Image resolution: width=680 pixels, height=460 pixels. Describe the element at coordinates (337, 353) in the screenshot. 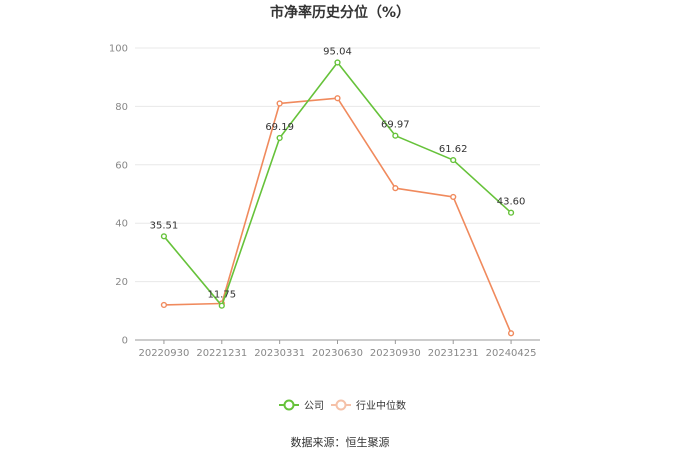

I see `x-tick-label: 20230630` at that location.